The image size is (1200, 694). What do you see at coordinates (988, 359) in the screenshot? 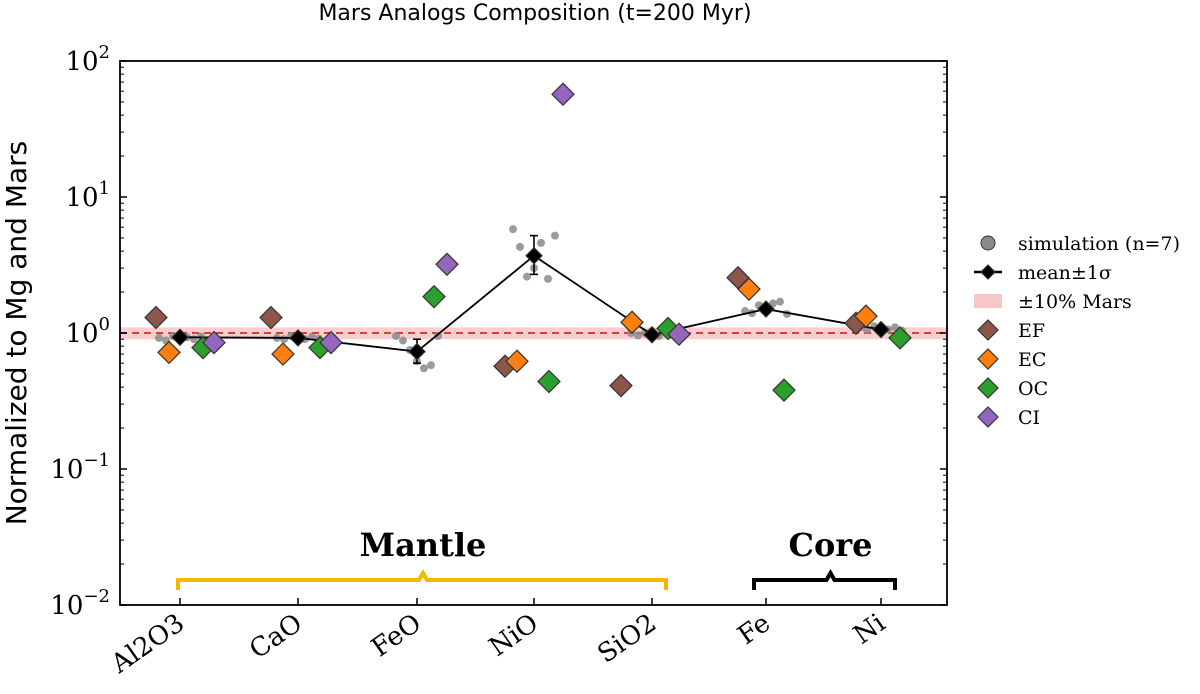
I see `legend-marker-ec` at bounding box center [988, 359].